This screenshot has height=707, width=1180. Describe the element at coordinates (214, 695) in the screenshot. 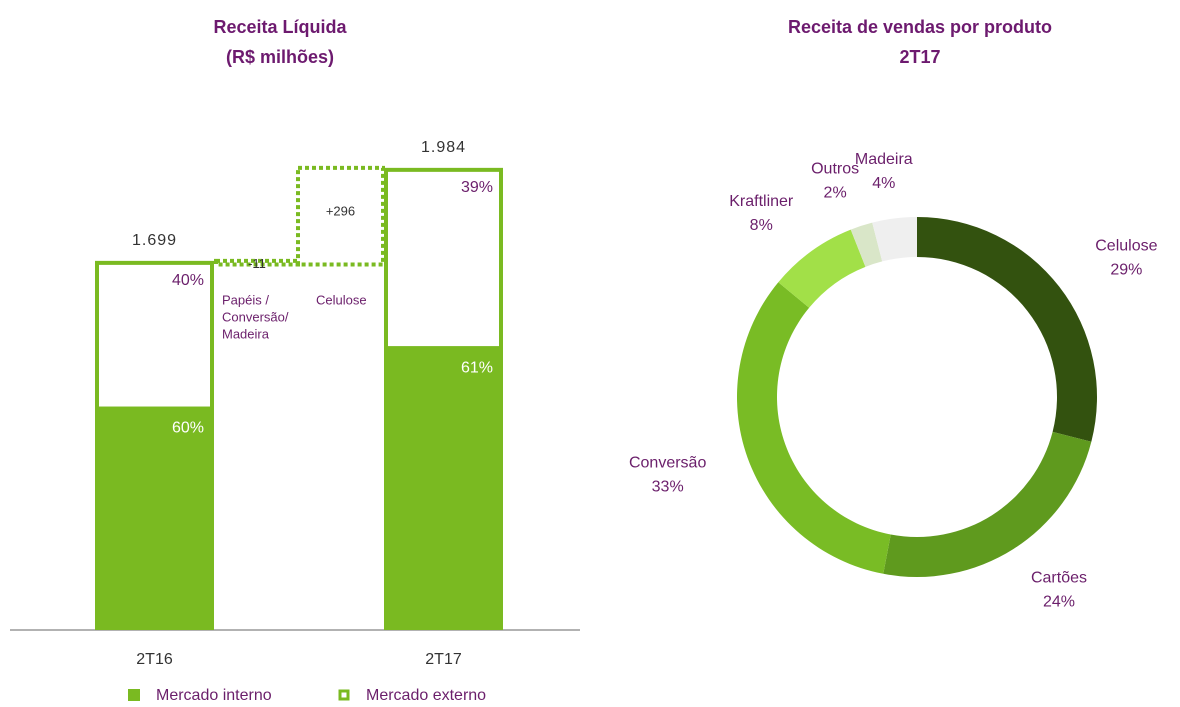

I see `legend-label: Mercado interno` at that location.